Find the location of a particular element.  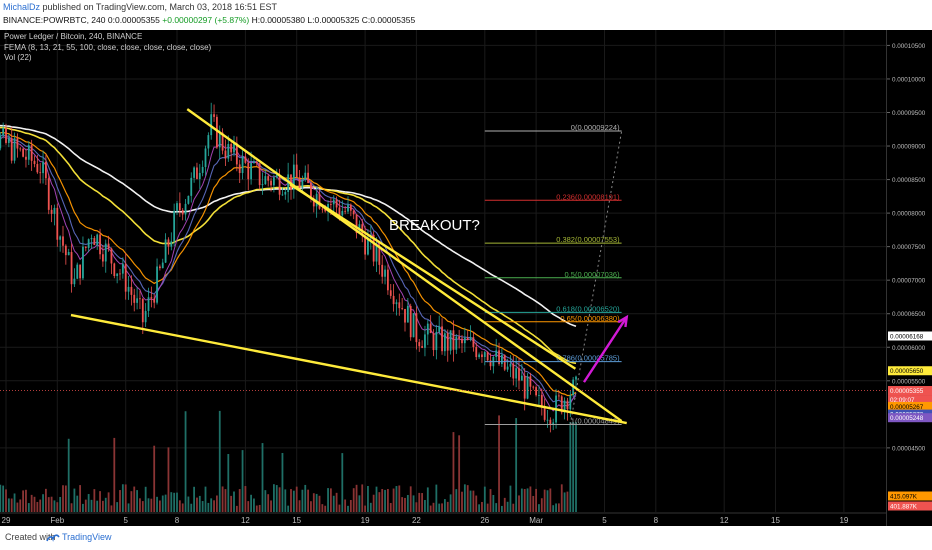

y-tick-label: 0.00006500 is located at coordinates (909, 314).